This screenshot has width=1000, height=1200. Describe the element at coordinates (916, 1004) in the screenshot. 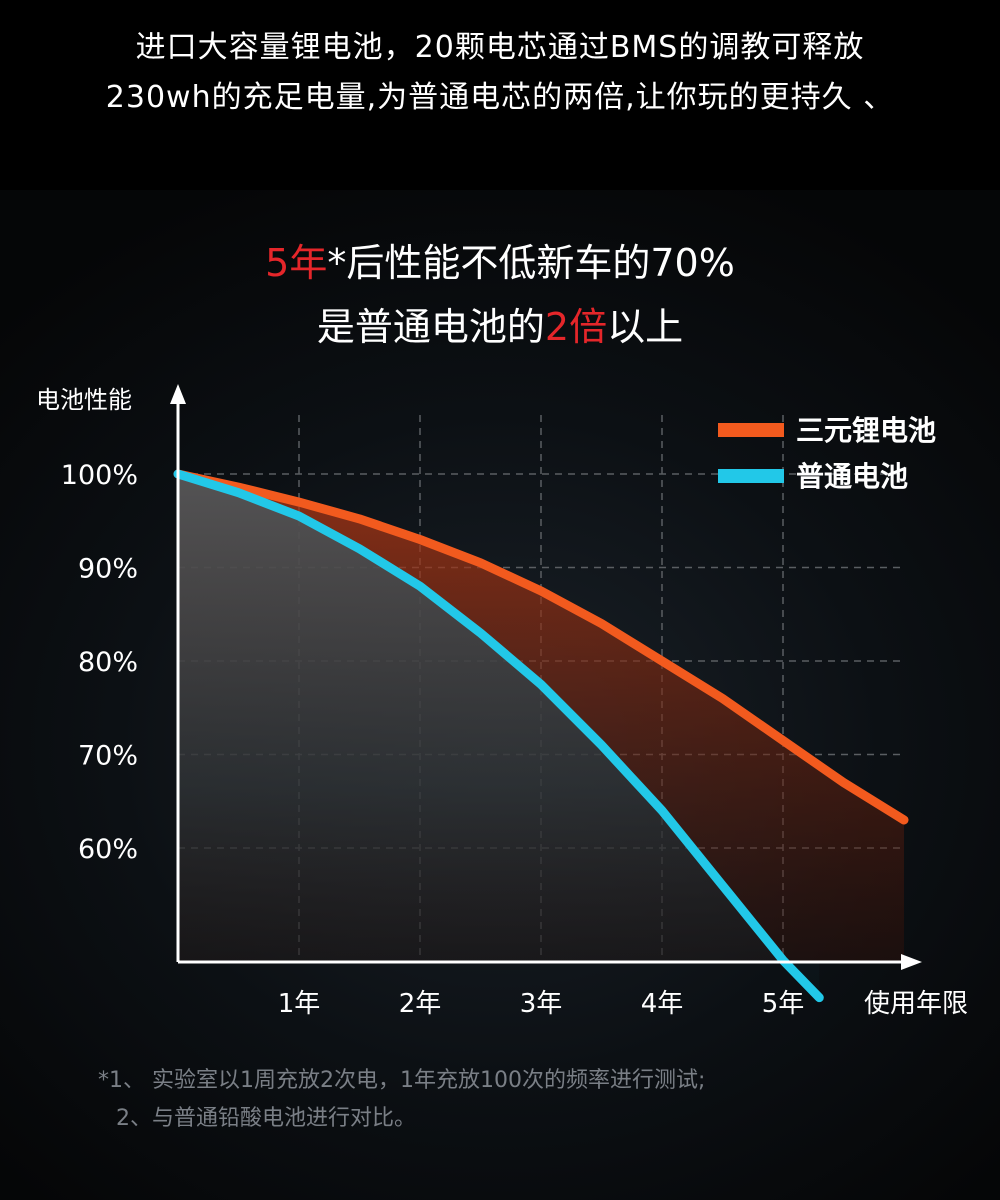

I see `x-axis-title: 使用年限` at that location.